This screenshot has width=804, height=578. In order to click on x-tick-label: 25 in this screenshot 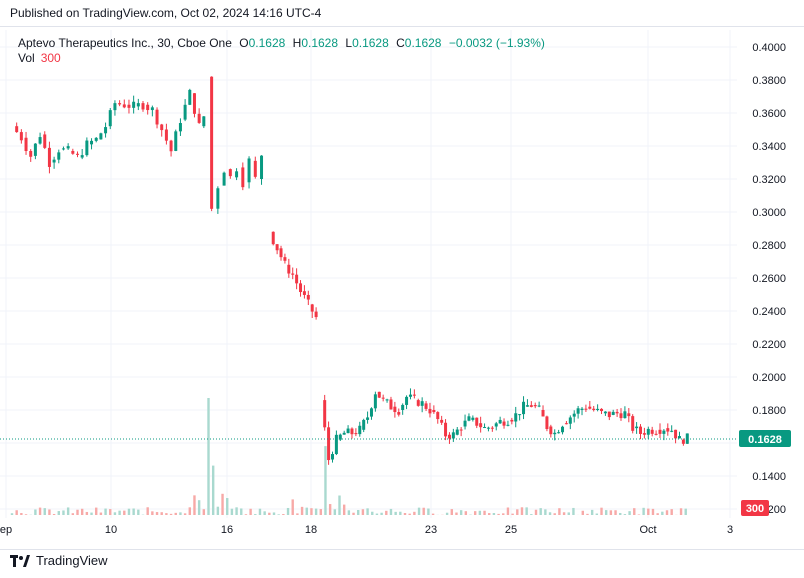, I will do `click(511, 530)`.